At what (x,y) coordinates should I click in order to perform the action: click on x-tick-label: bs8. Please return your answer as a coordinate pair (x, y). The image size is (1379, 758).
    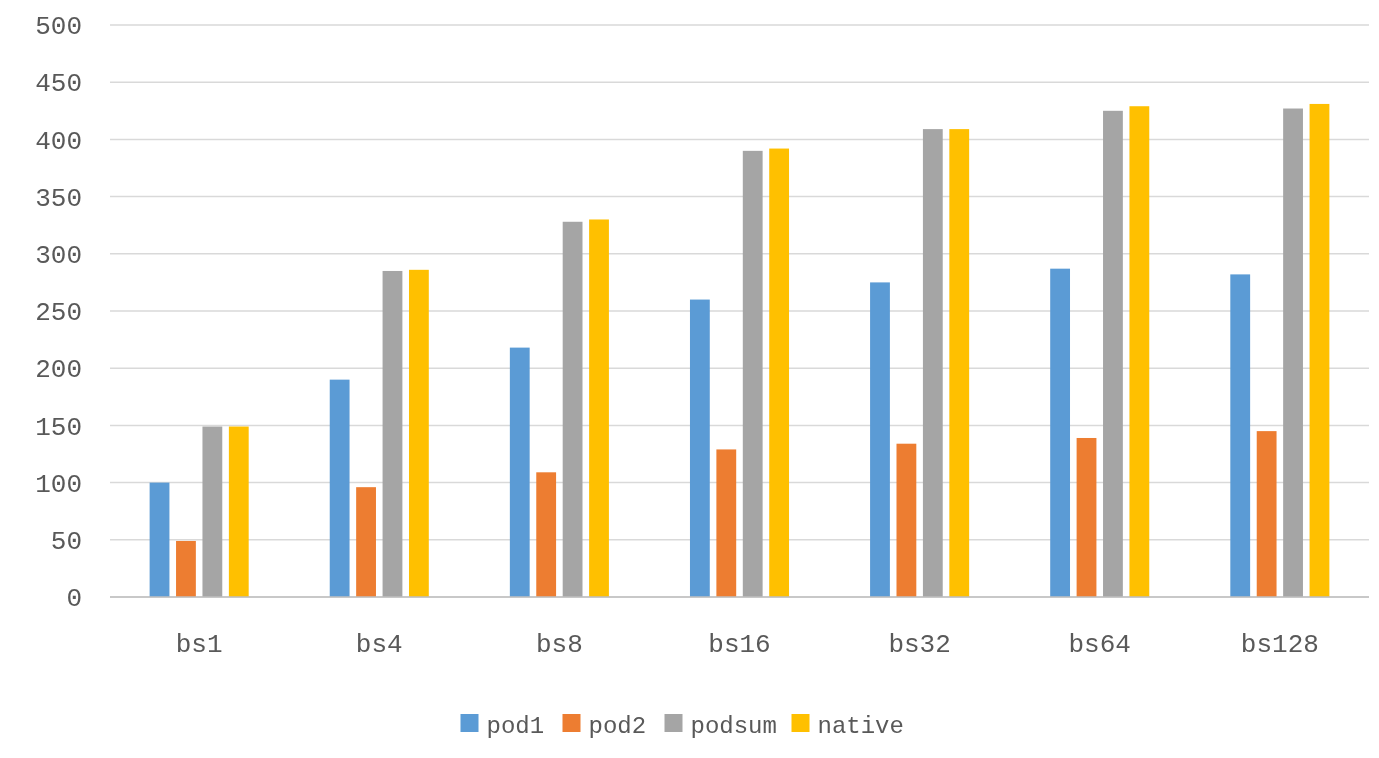
    Looking at the image, I should click on (559, 645).